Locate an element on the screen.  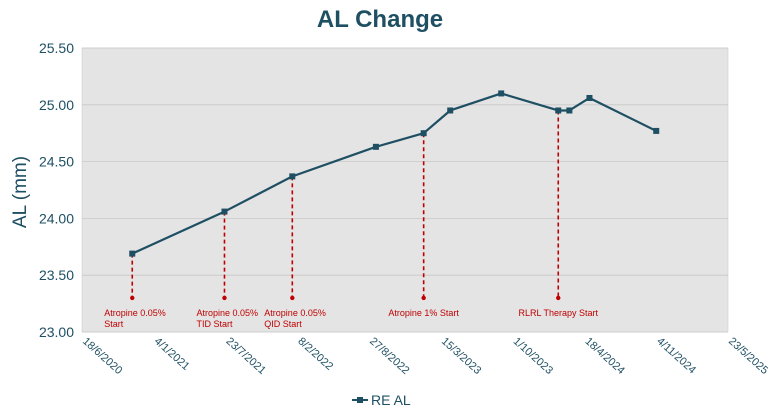
legend-marker is located at coordinates (360, 400).